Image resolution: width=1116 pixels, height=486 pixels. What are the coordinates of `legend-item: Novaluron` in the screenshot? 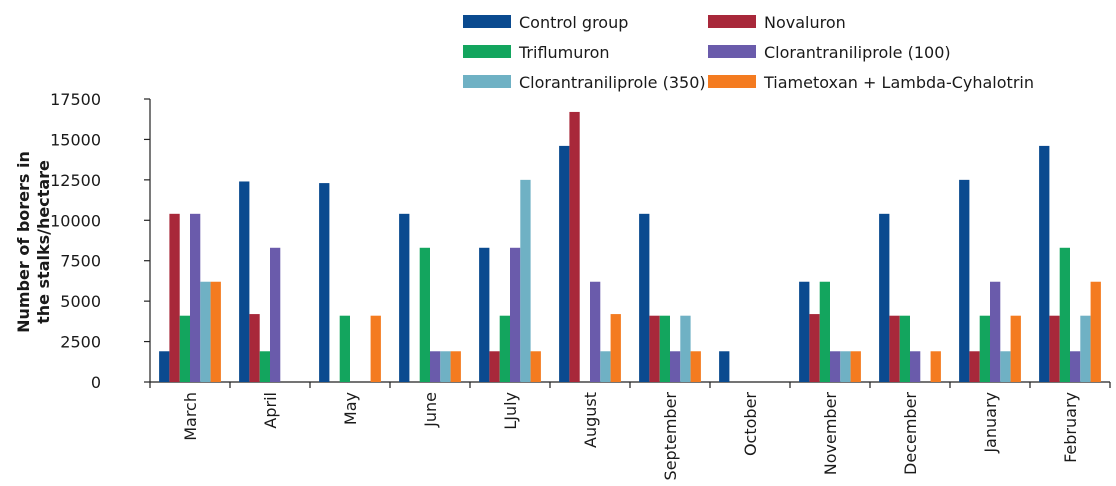 It's located at (777, 22).